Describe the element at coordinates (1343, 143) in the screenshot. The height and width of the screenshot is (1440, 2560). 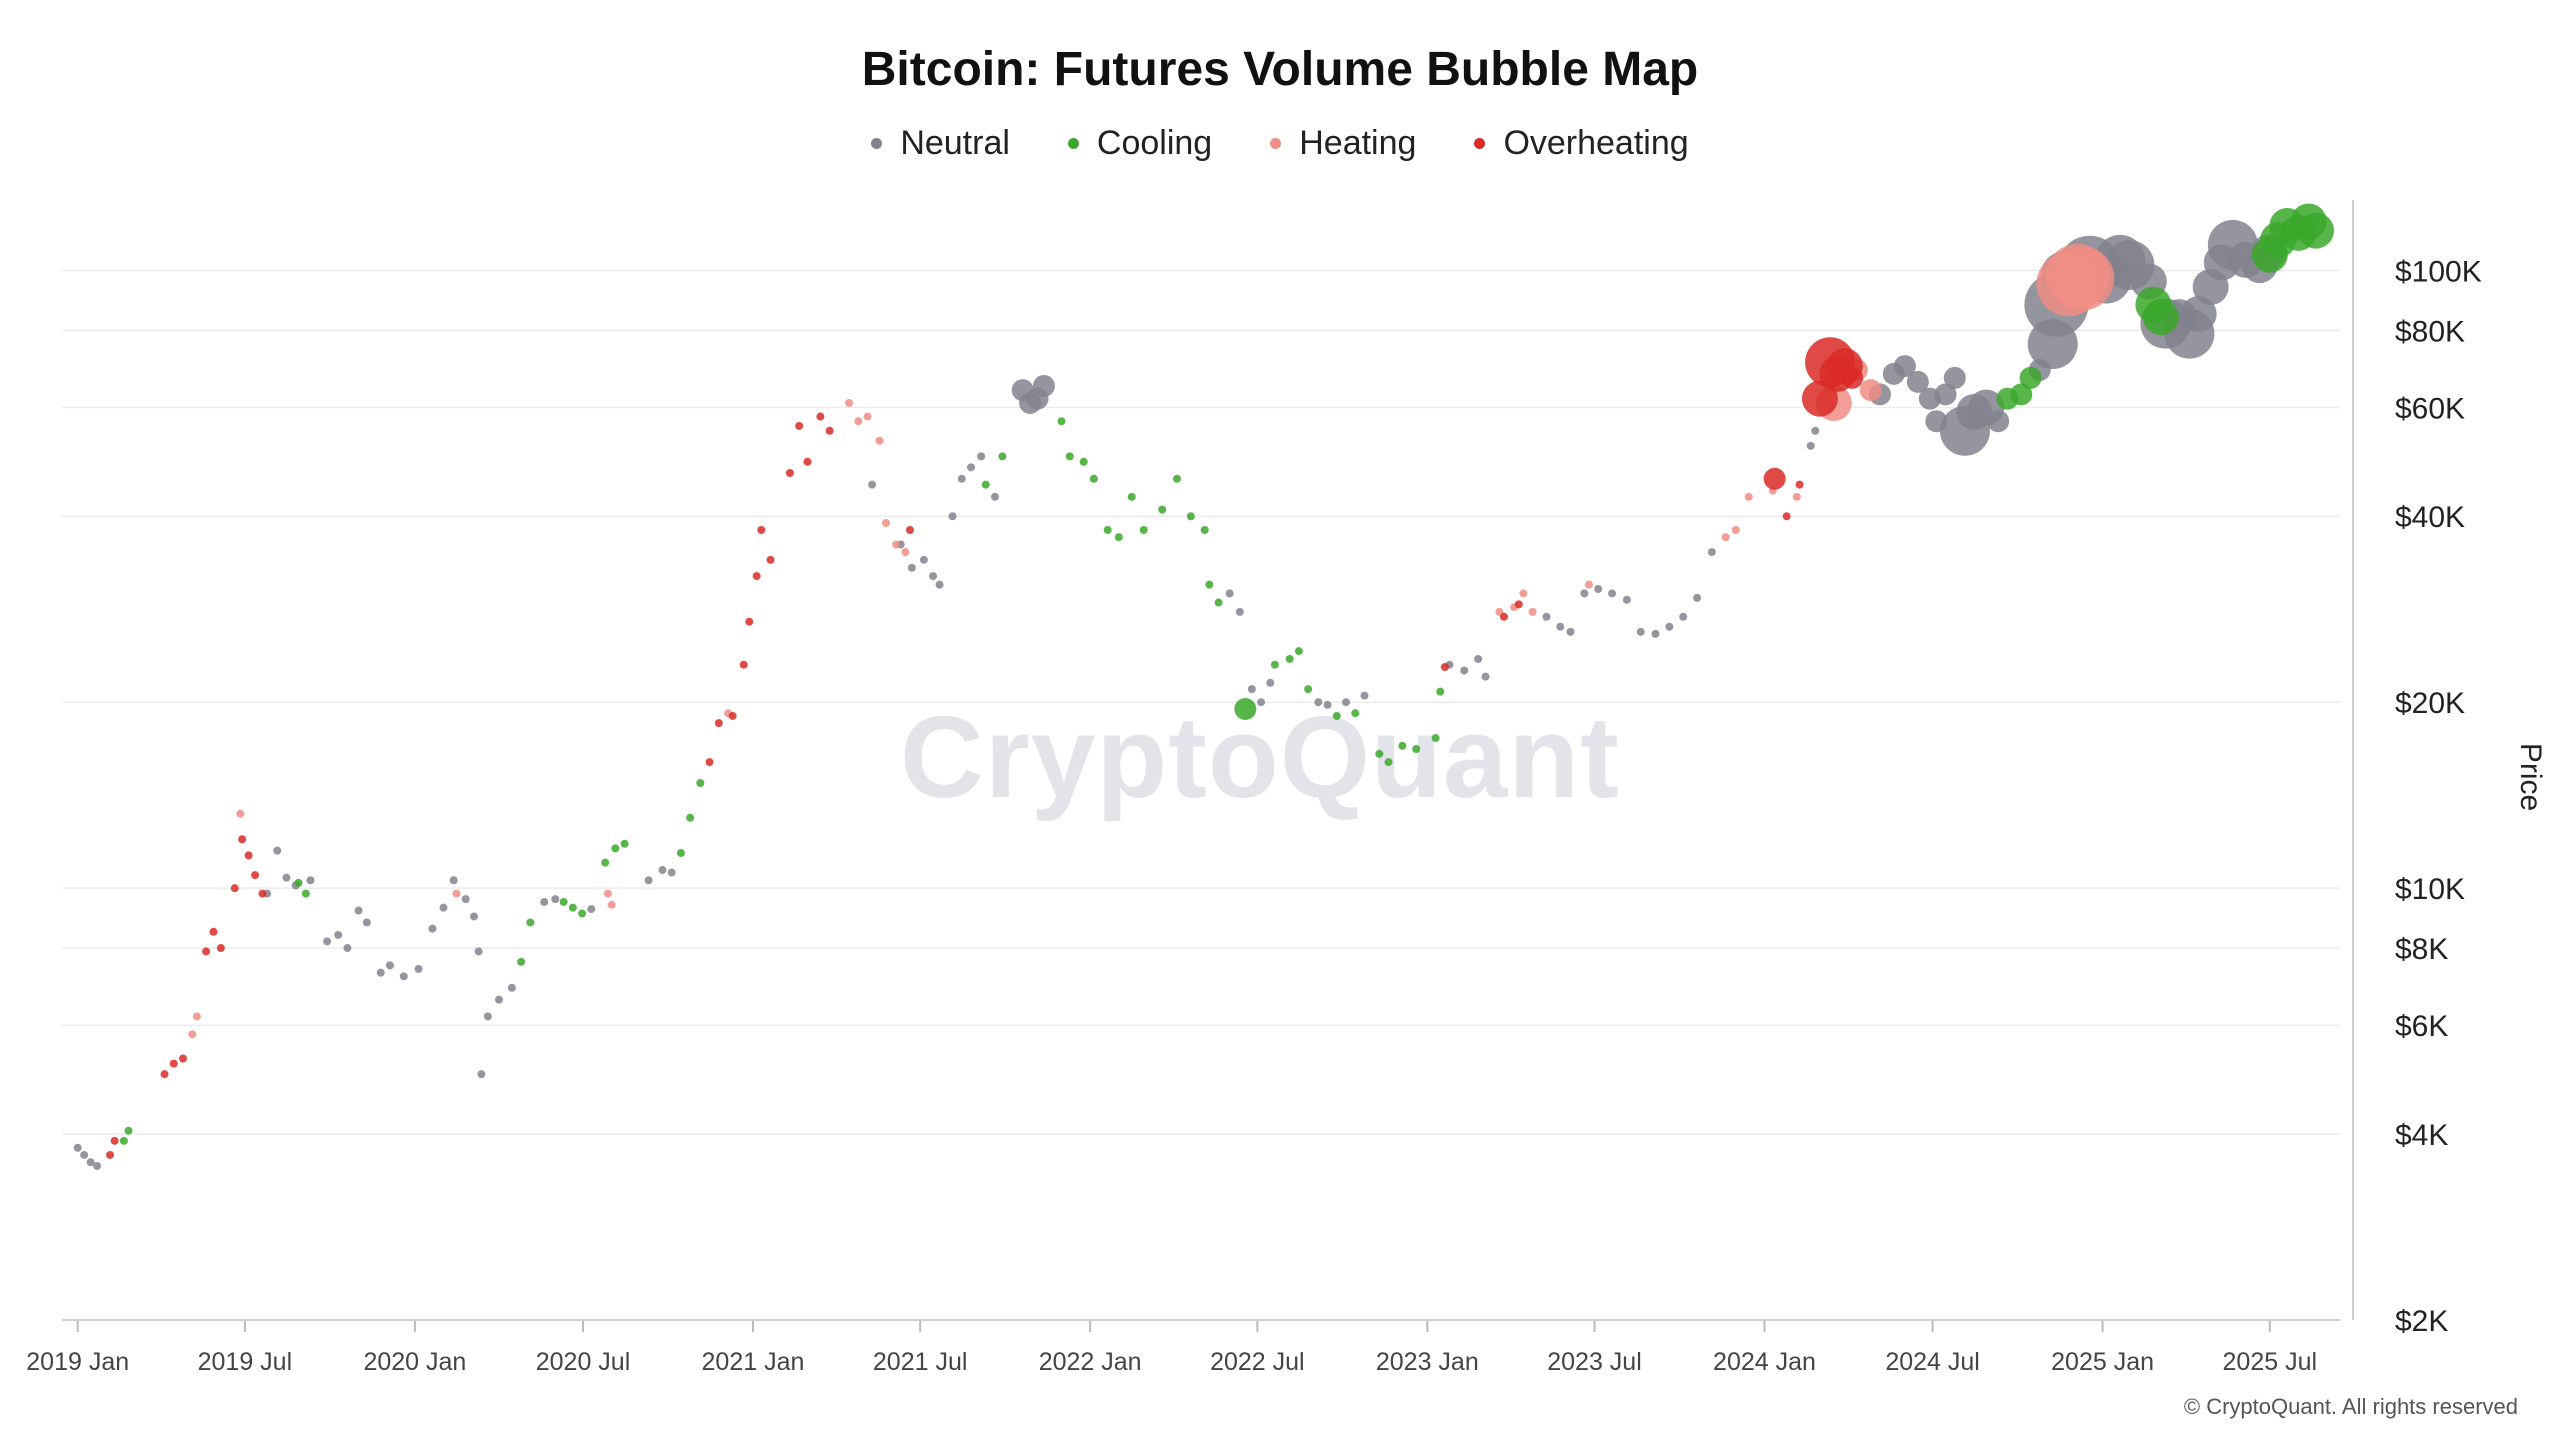
I see `legend-item-heating: Heating` at that location.